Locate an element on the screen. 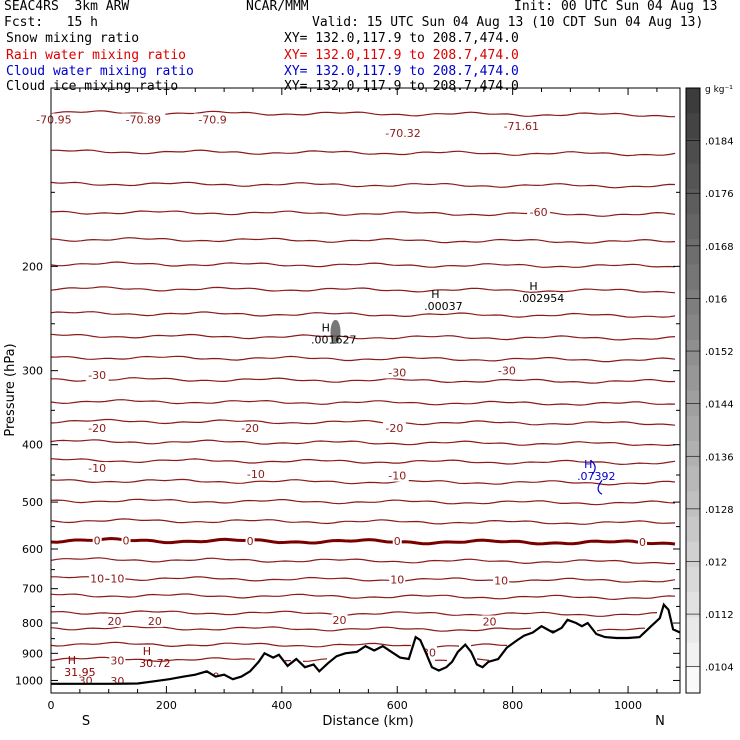  contour-label: -70.89 is located at coordinates (143, 119).